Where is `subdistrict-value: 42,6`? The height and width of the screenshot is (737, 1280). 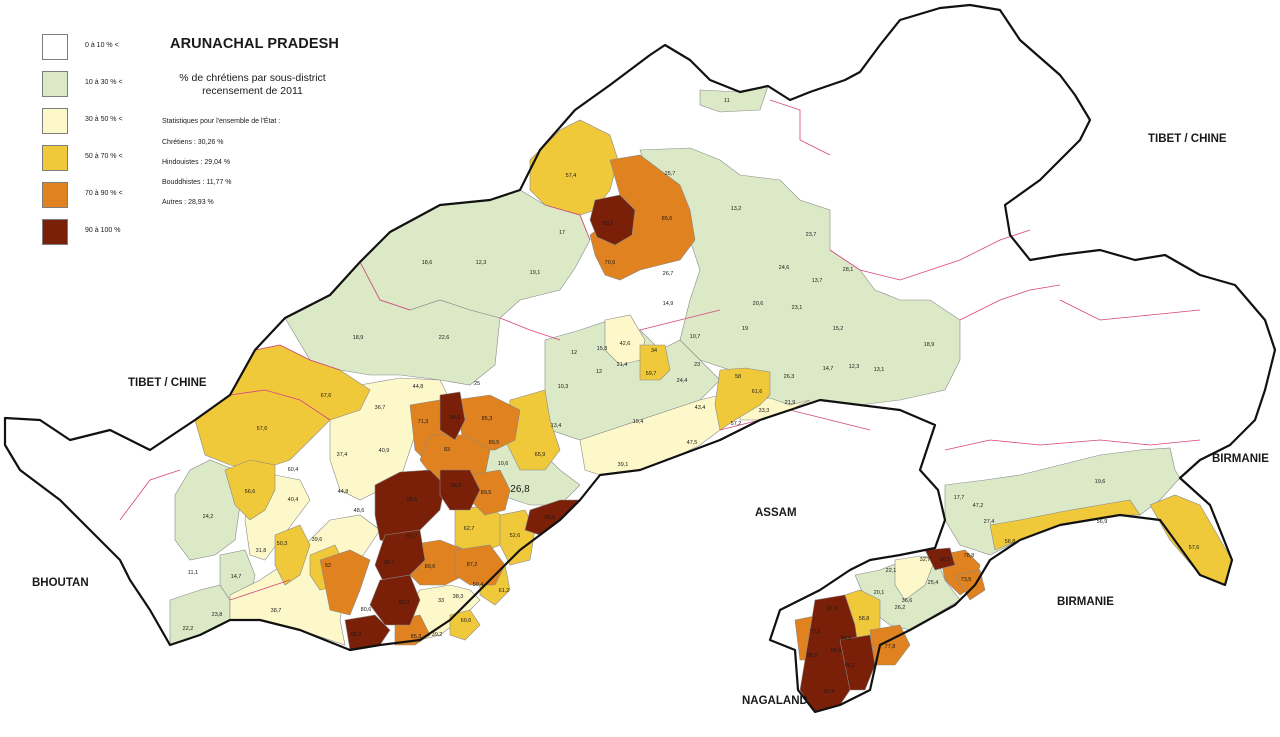
subdistrict-value: 42,6 is located at coordinates (625, 344).